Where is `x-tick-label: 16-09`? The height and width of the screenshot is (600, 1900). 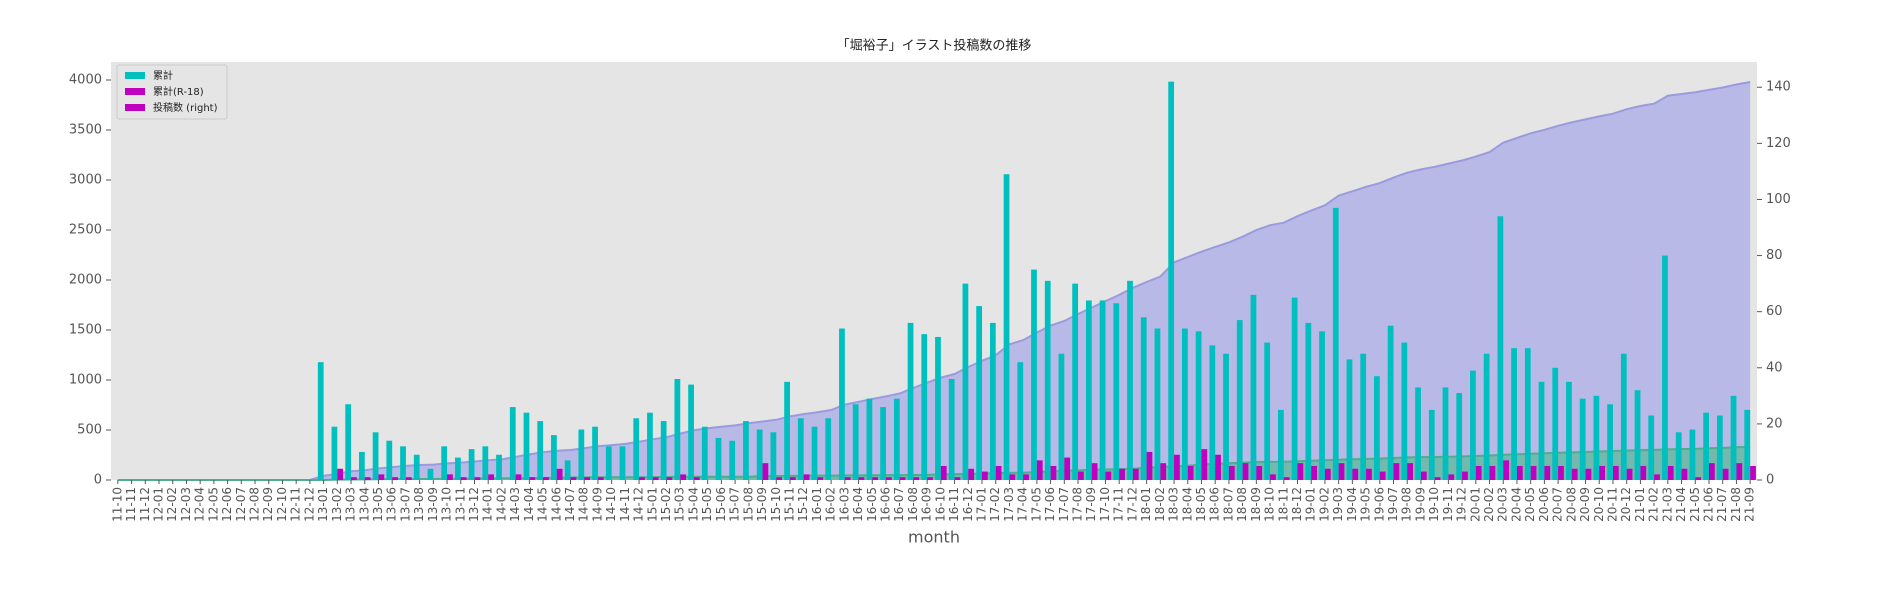
x-tick-label: 16-09 is located at coordinates (927, 504).